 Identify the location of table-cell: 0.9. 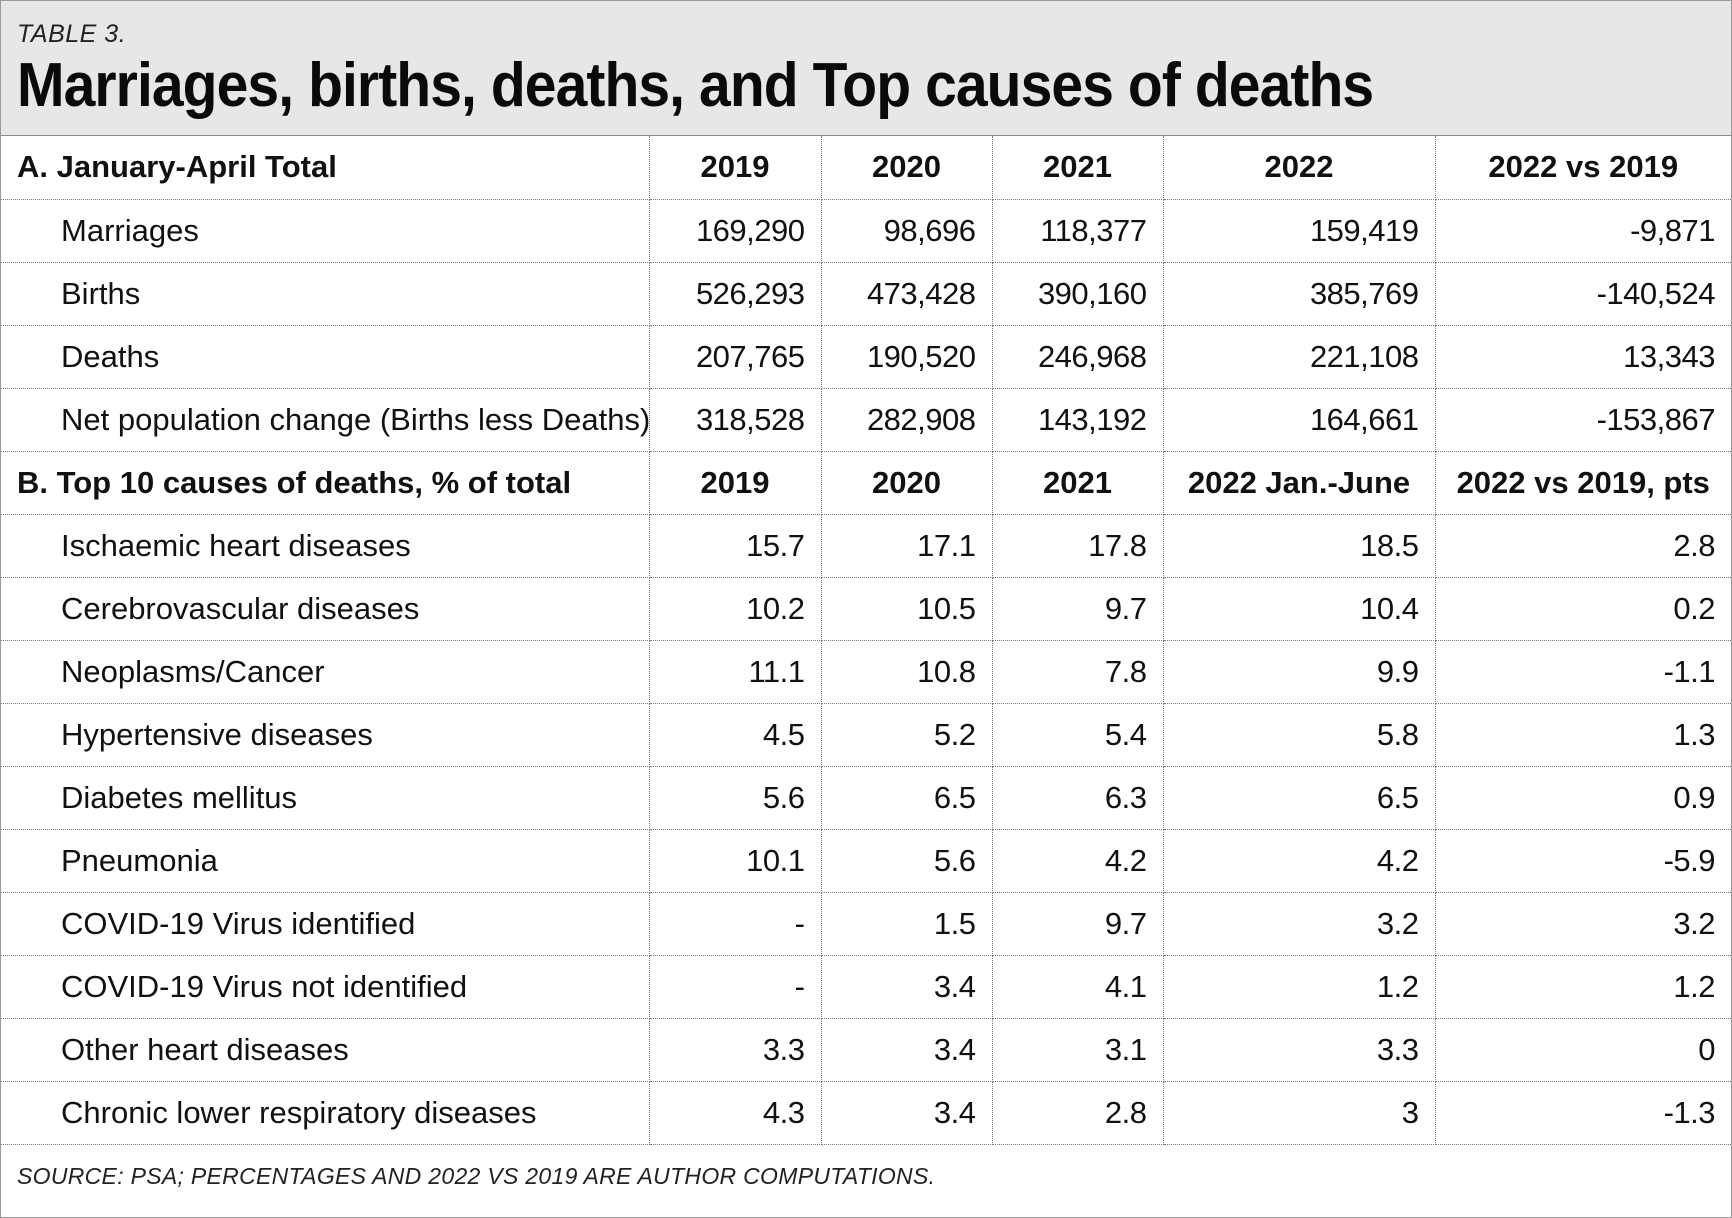
(1583, 798).